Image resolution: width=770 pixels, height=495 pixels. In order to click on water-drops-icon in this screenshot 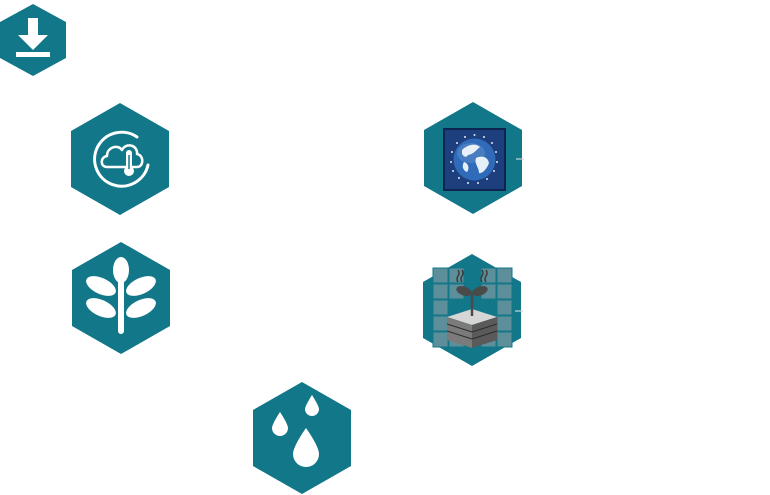, I will do `click(302, 438)`.